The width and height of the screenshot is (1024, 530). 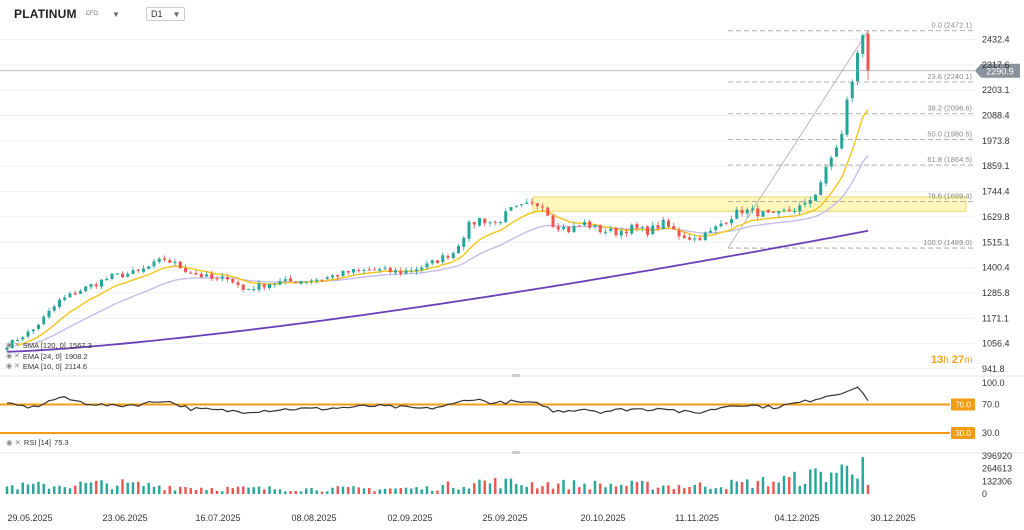 I want to click on fib-trend-line, so click(x=798, y=139).